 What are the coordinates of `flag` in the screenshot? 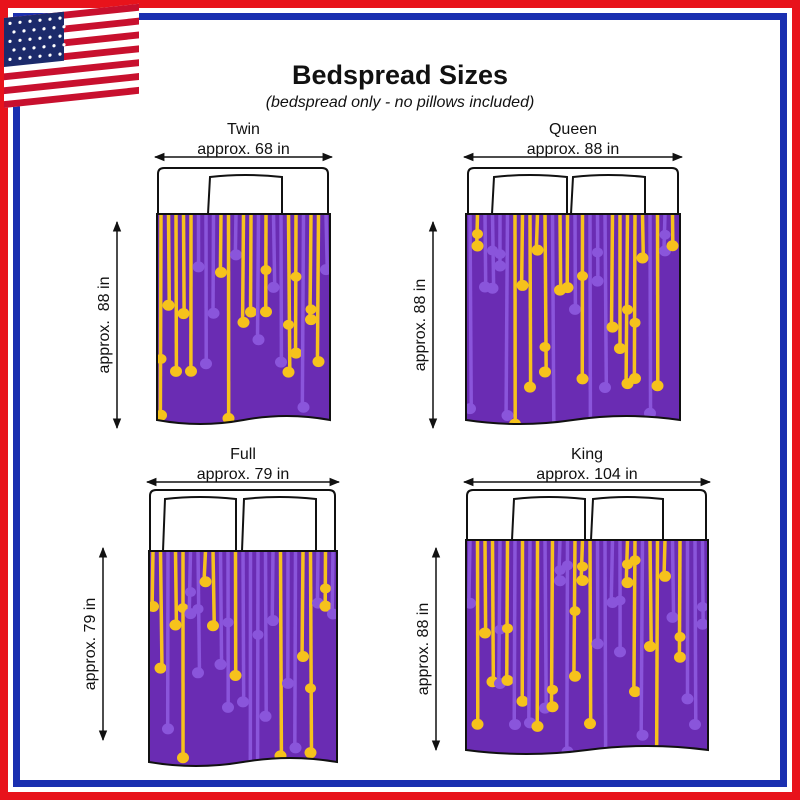 It's located at (71, 55).